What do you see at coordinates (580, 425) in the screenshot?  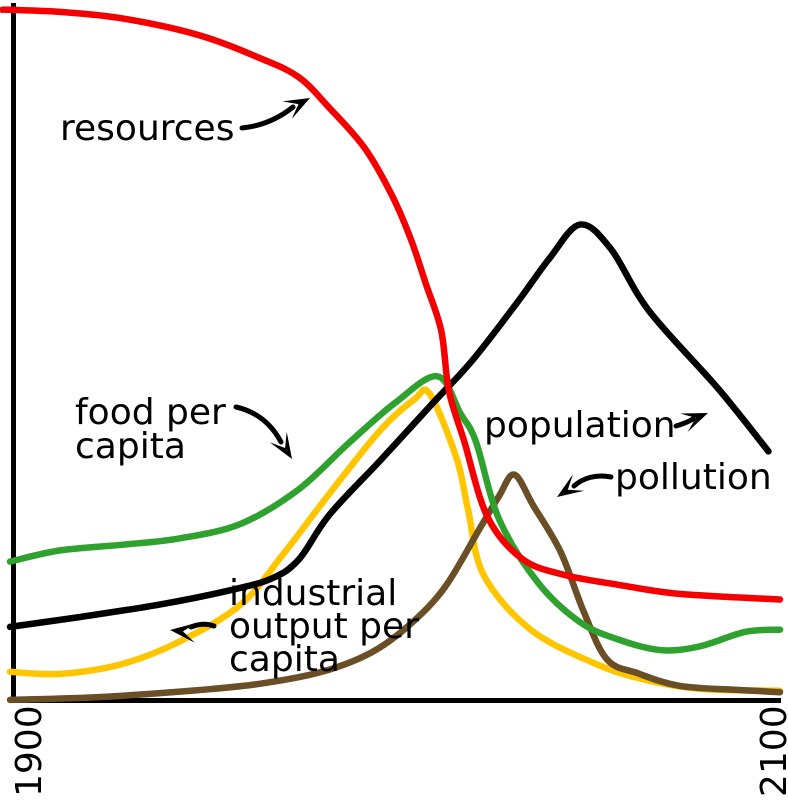 I see `label-population: population` at bounding box center [580, 425].